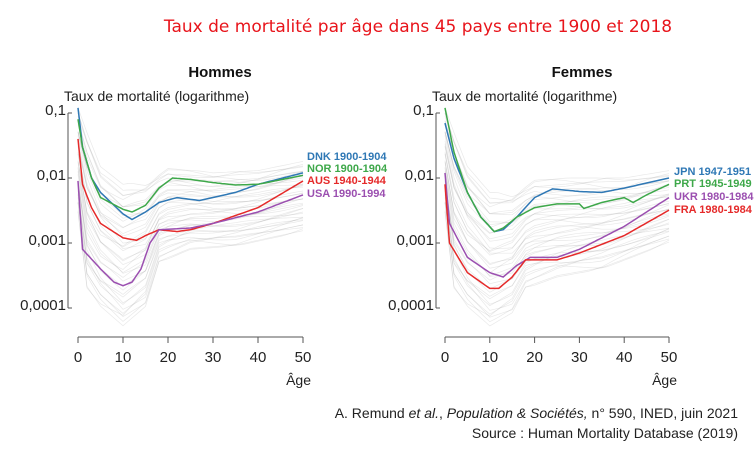  I want to click on legend-label: DNK 1900-1904, so click(347, 157).